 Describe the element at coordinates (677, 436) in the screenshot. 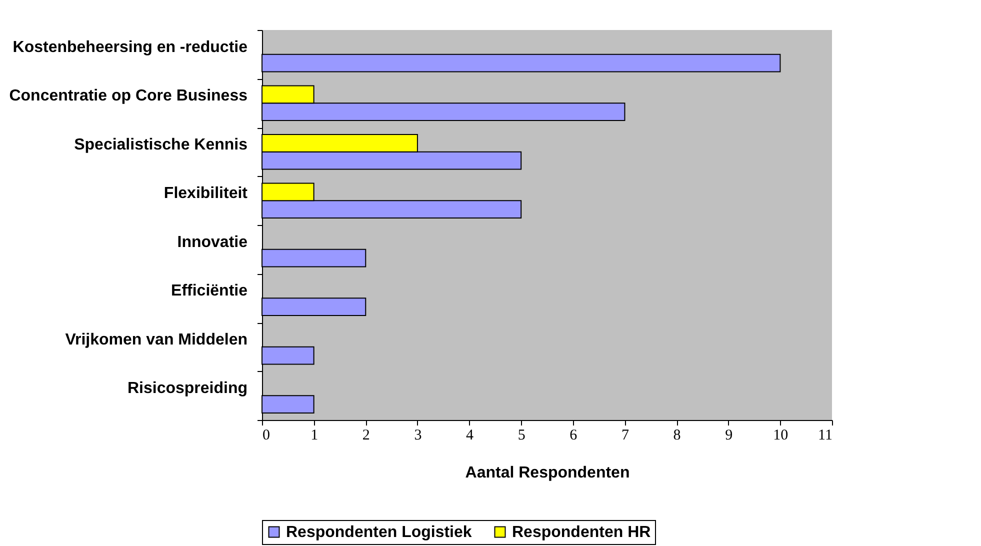

I see `x-tick-label: 8` at that location.